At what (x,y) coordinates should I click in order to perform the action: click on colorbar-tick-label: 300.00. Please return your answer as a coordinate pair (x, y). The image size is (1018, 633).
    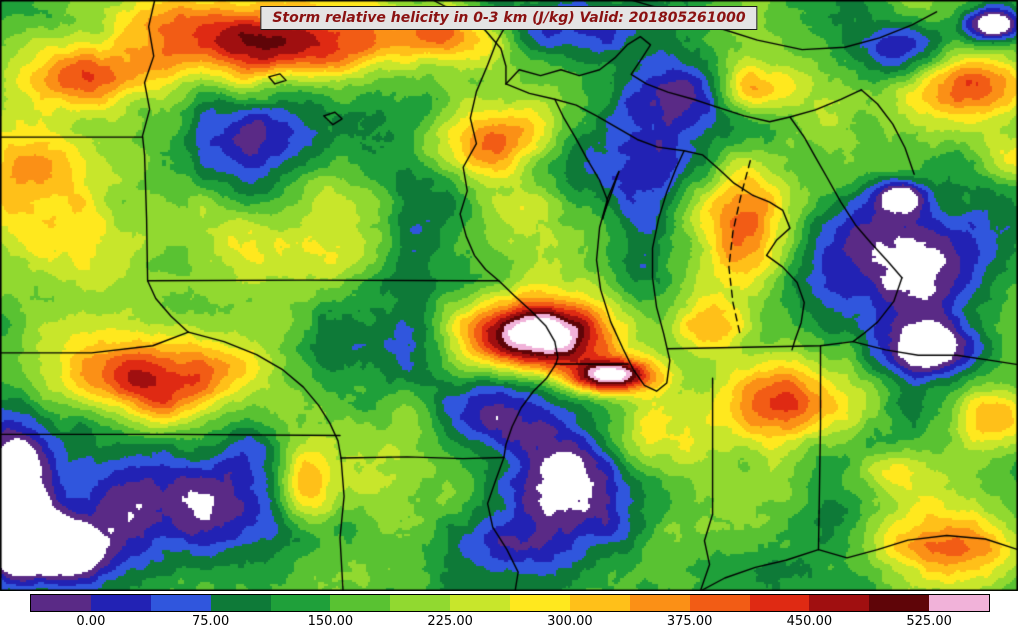
    Looking at the image, I should click on (570, 621).